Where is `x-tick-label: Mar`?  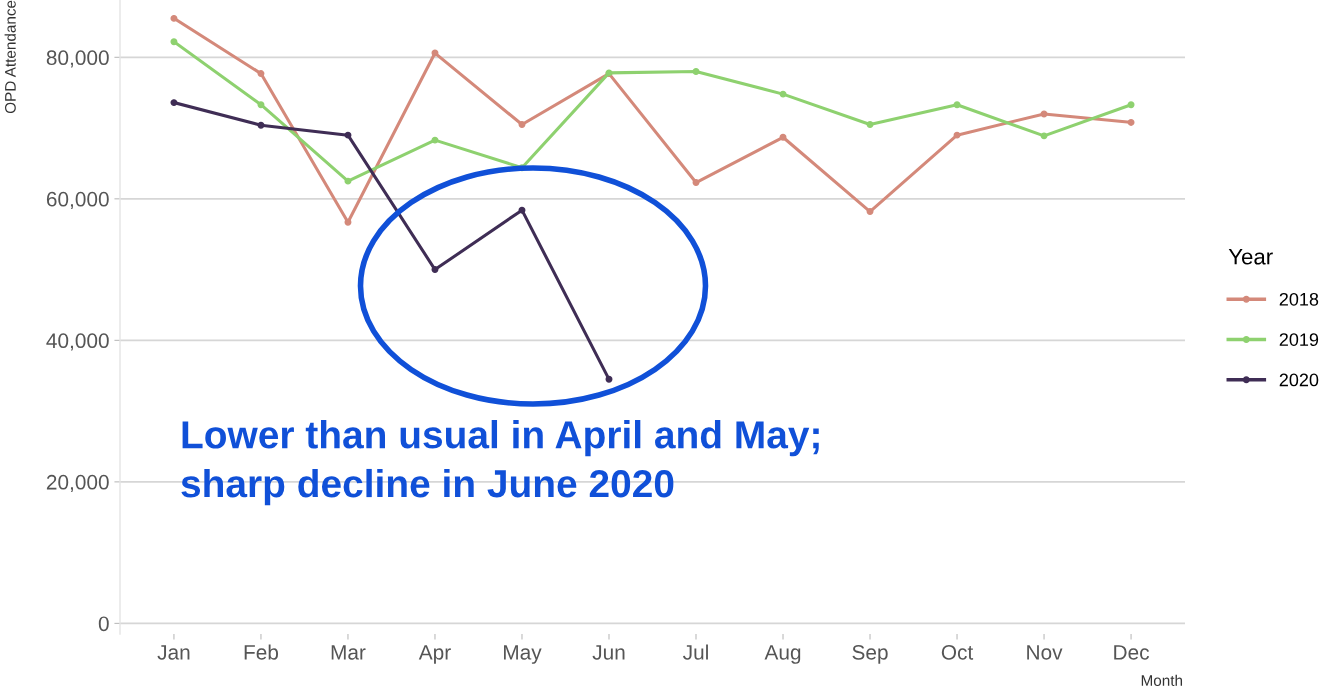 x-tick-label: Mar is located at coordinates (348, 652).